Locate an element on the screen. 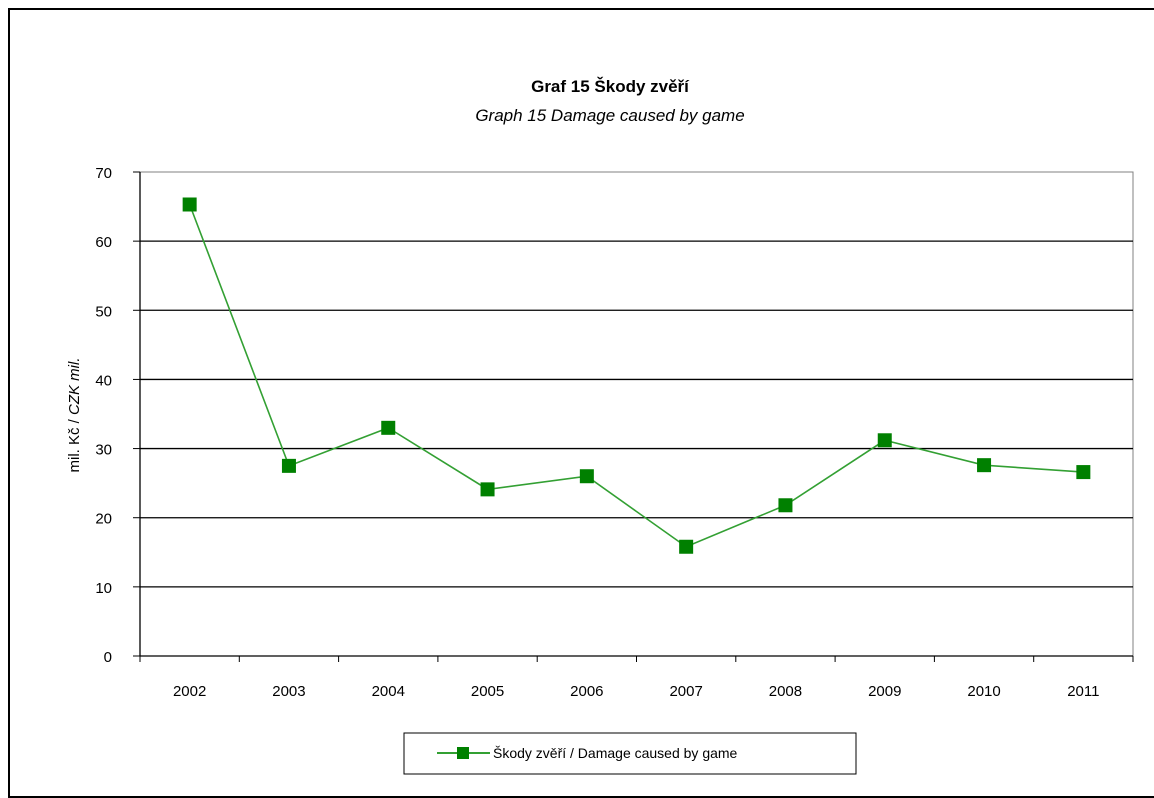 The image size is (1154, 798). y-tick-label: 30 is located at coordinates (103, 450).